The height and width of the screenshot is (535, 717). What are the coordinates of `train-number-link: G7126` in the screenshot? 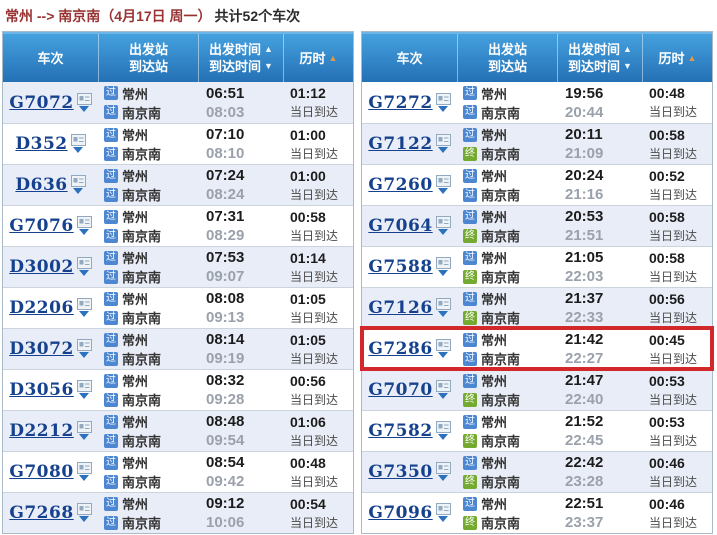 It's located at (400, 308).